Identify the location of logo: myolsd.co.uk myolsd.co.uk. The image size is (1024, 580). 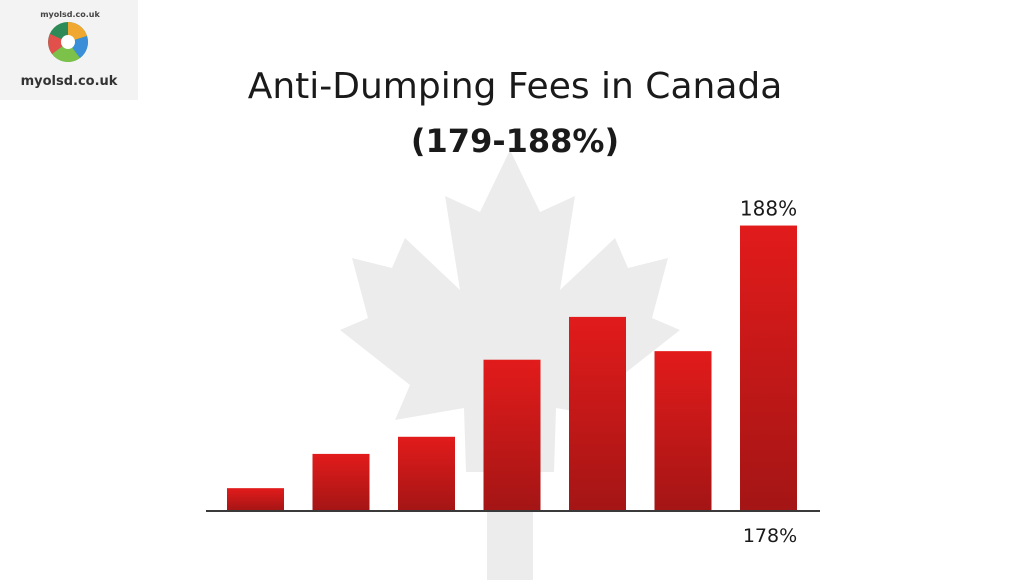
(69, 50).